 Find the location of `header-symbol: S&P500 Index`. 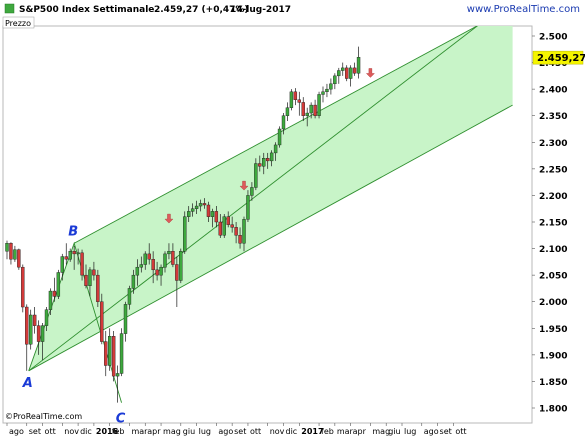

header-symbol: S&P500 Index is located at coordinates (54, 10).